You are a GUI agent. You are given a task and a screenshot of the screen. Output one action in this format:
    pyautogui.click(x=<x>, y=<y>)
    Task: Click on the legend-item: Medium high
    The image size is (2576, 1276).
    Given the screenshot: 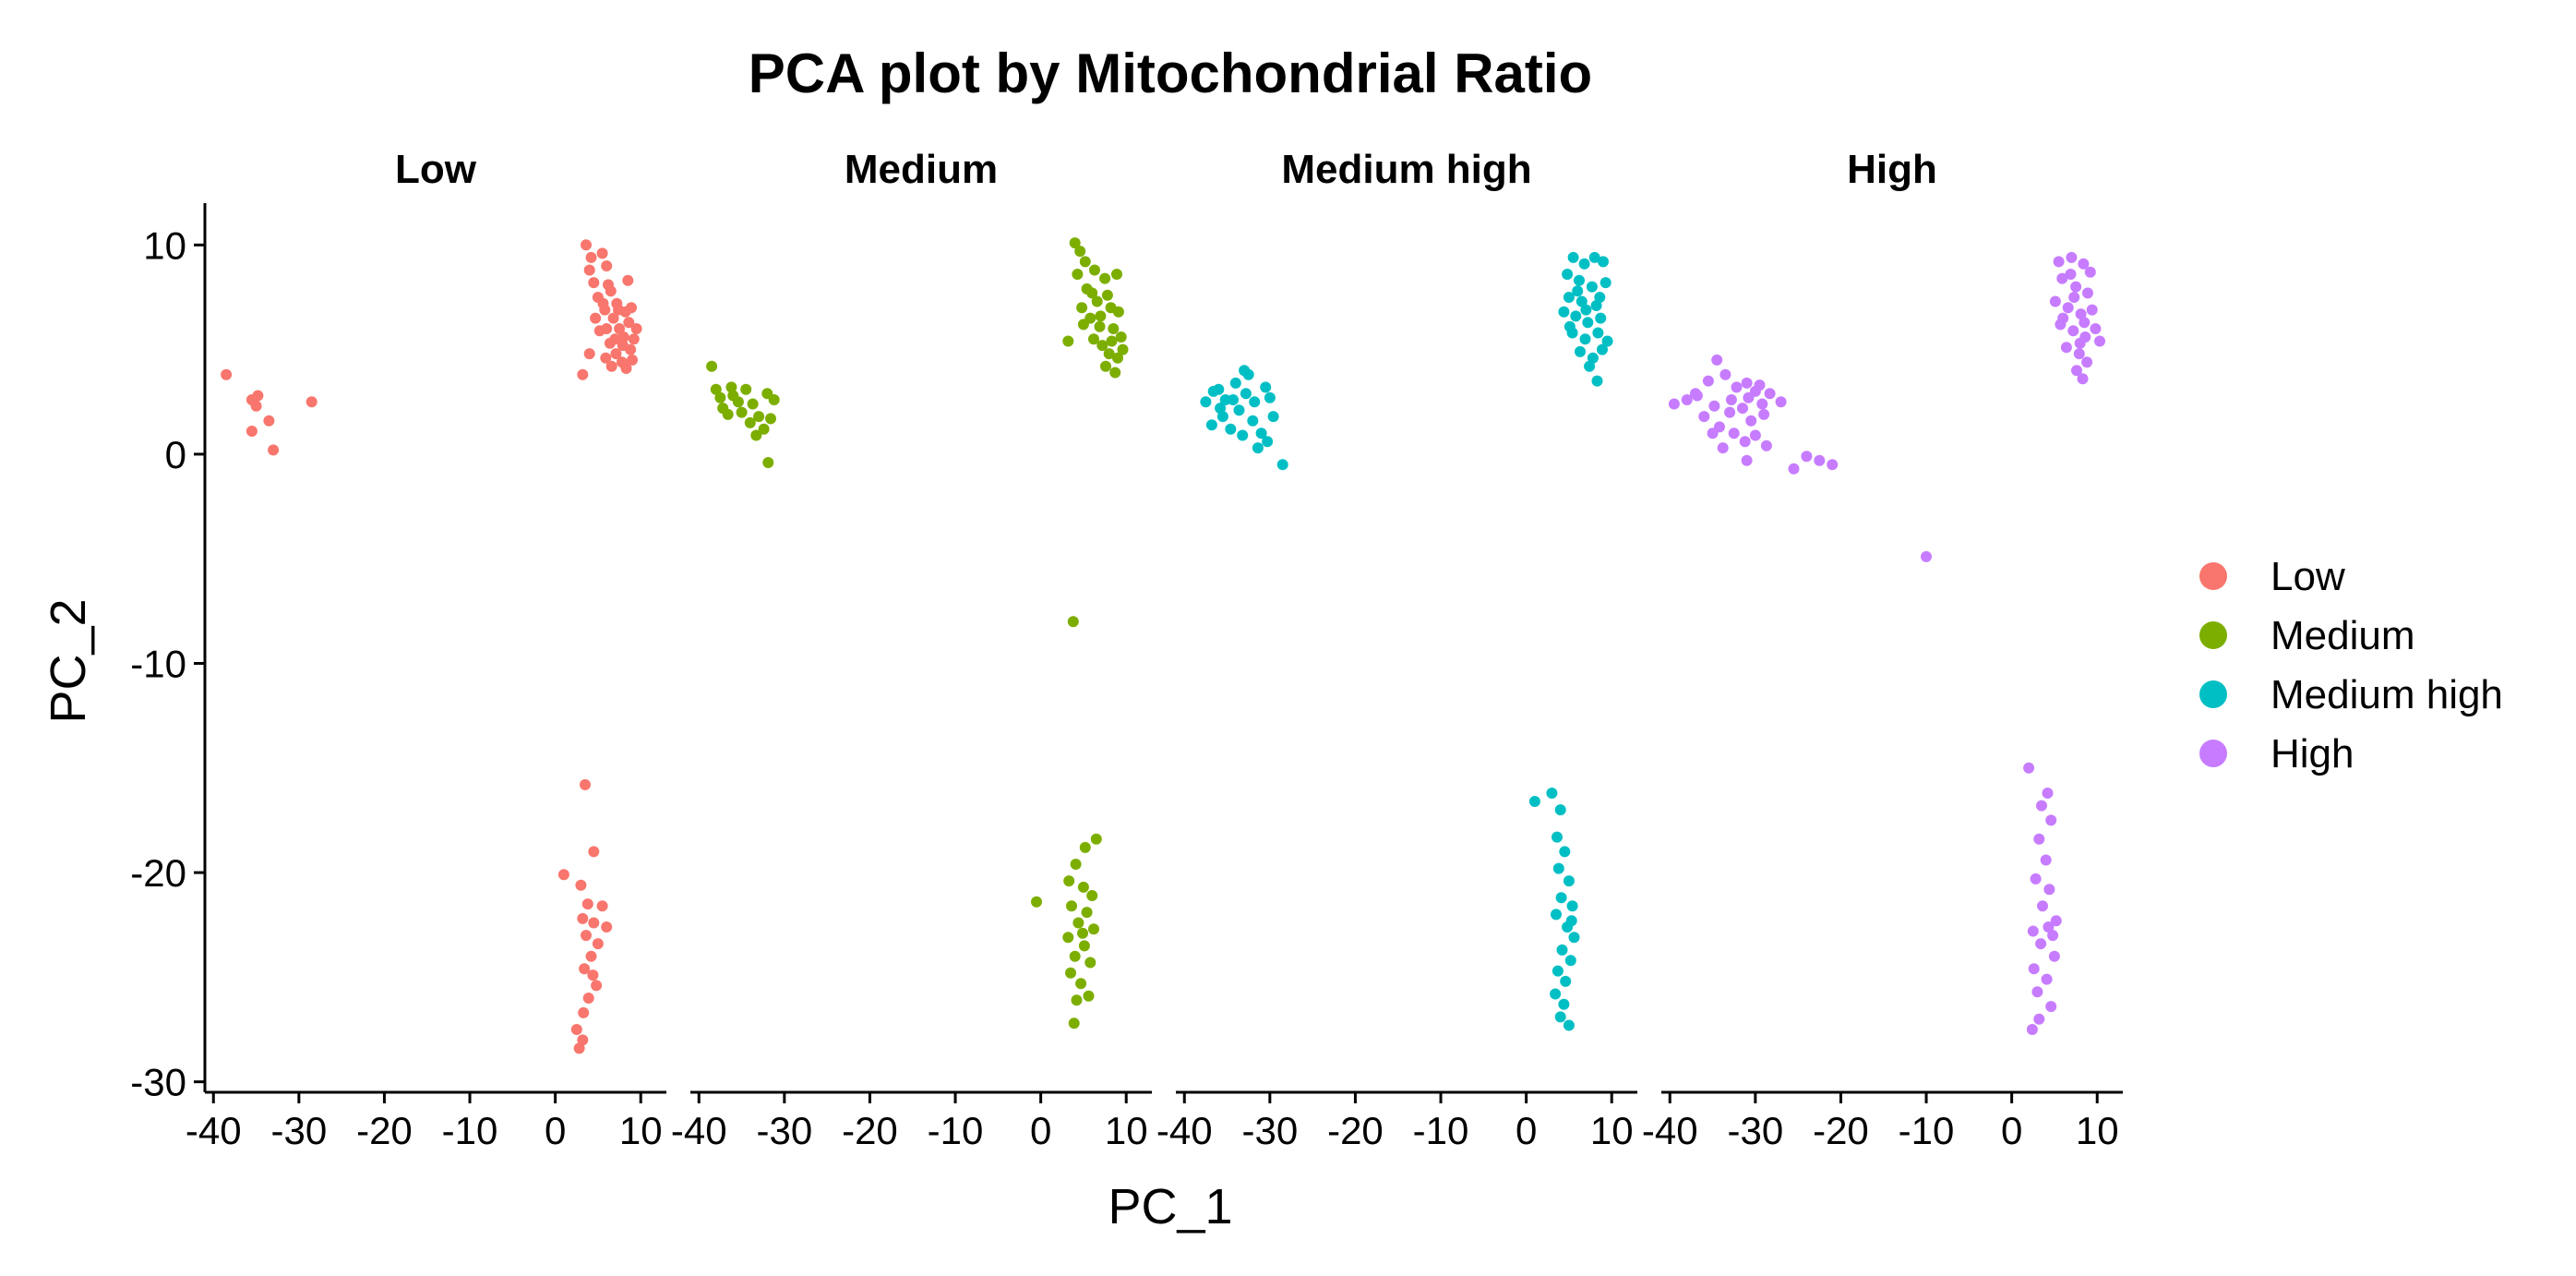 What is the action you would take?
    pyautogui.click(x=2351, y=694)
    